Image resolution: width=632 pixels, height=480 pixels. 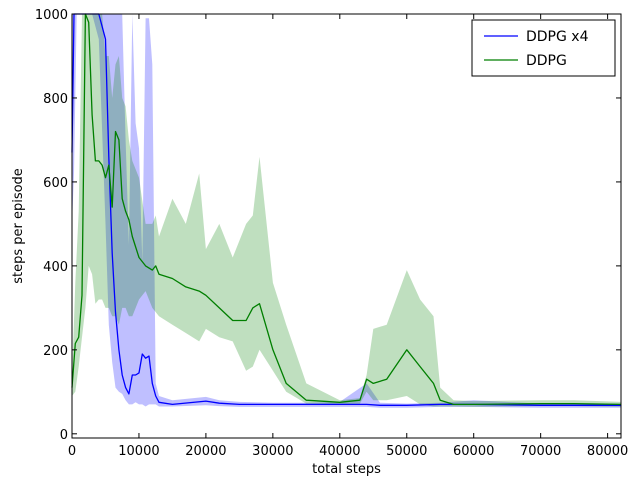 I want to click on legend-box, so click(x=543, y=48).